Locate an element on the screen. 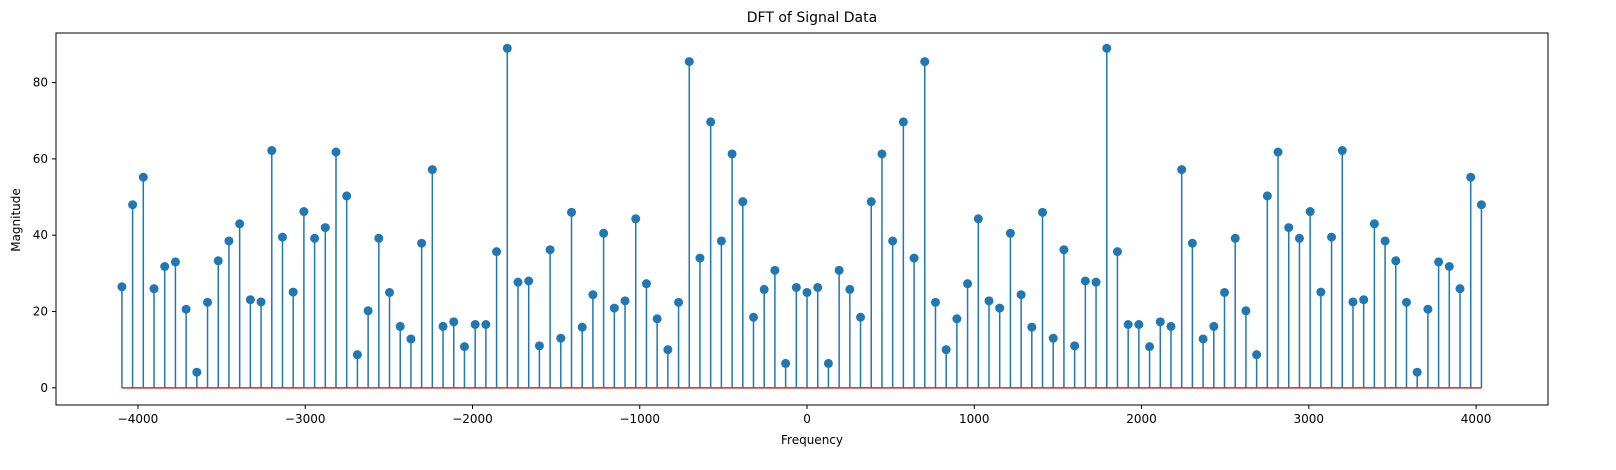  x-tick-label: −1000 is located at coordinates (639, 419).